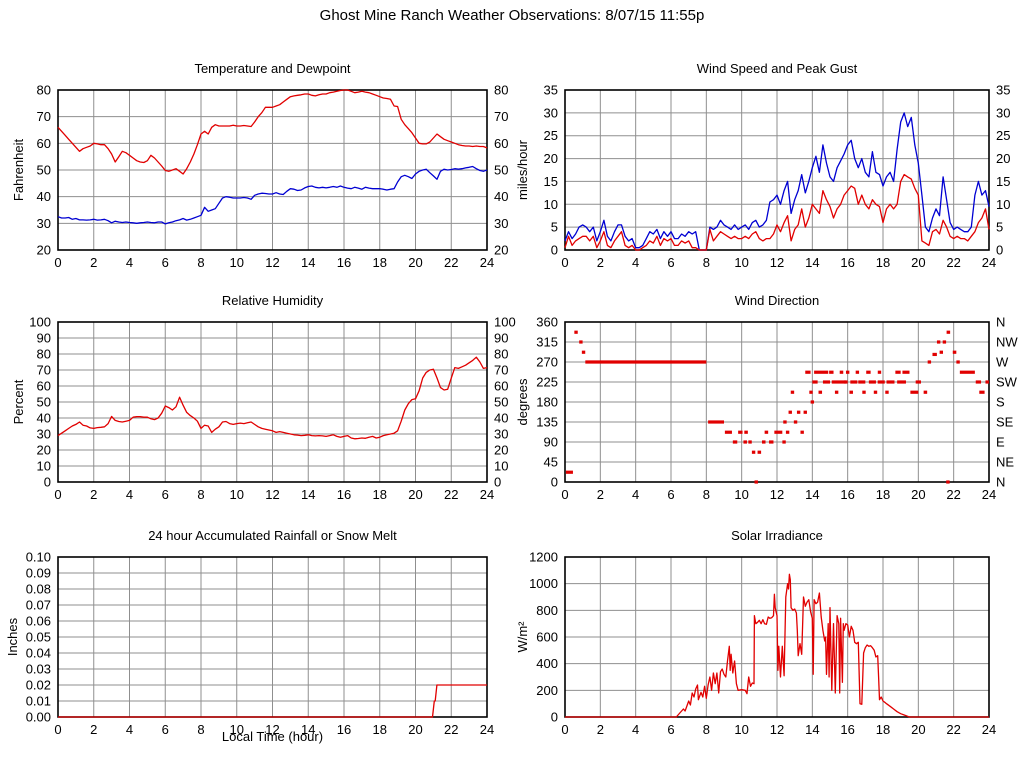  I want to click on svg-text: 800, so click(547, 610).